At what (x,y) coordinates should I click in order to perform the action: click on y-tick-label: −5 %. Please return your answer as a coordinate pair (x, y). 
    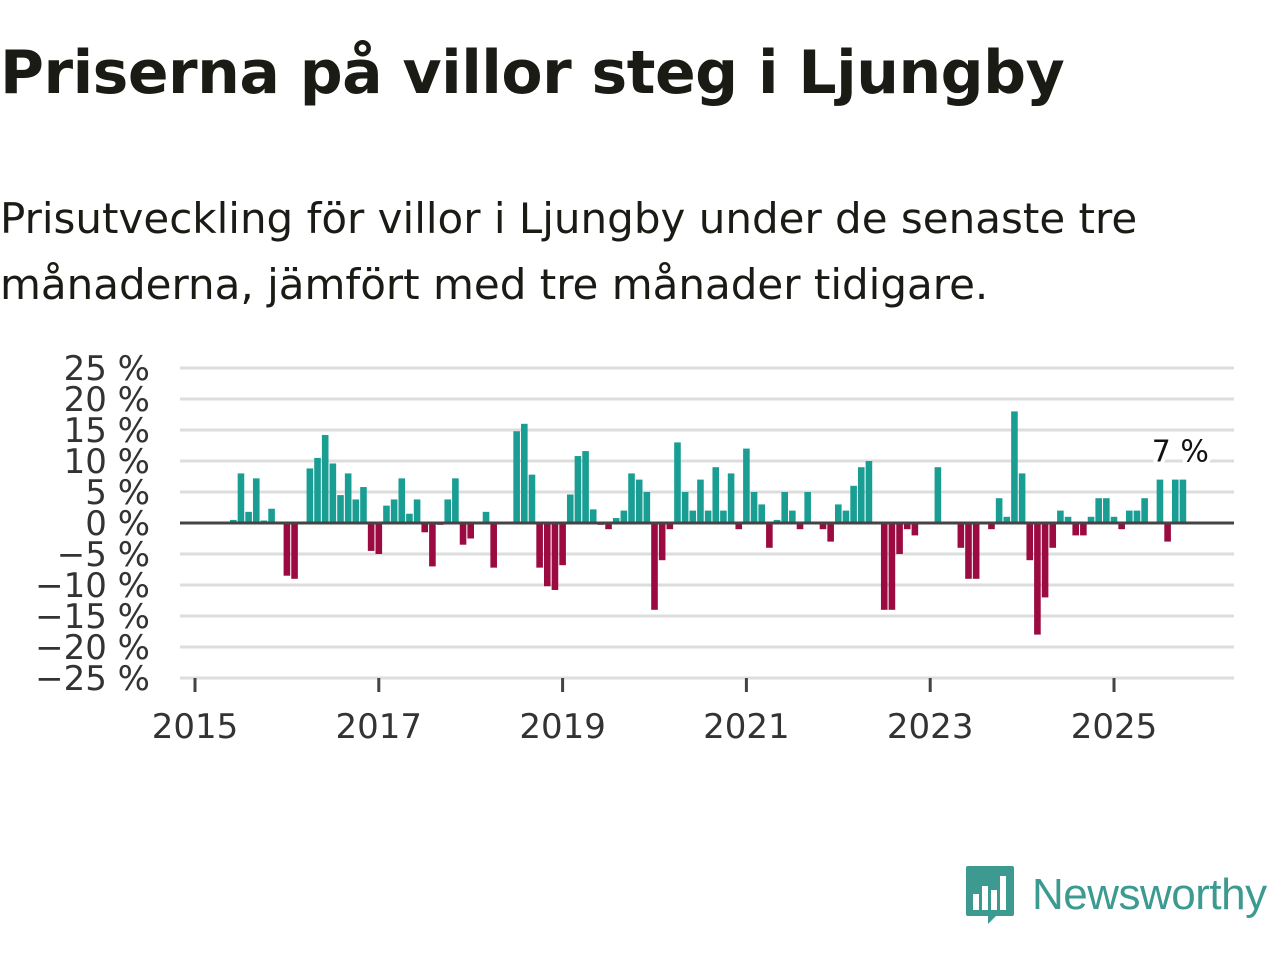
    Looking at the image, I should click on (103, 555).